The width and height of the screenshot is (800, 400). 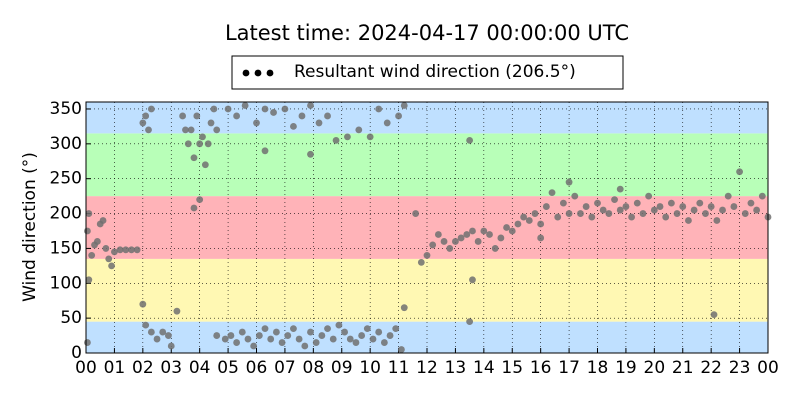 What do you see at coordinates (143, 368) in the screenshot?
I see `x-tick-label: 02` at bounding box center [143, 368].